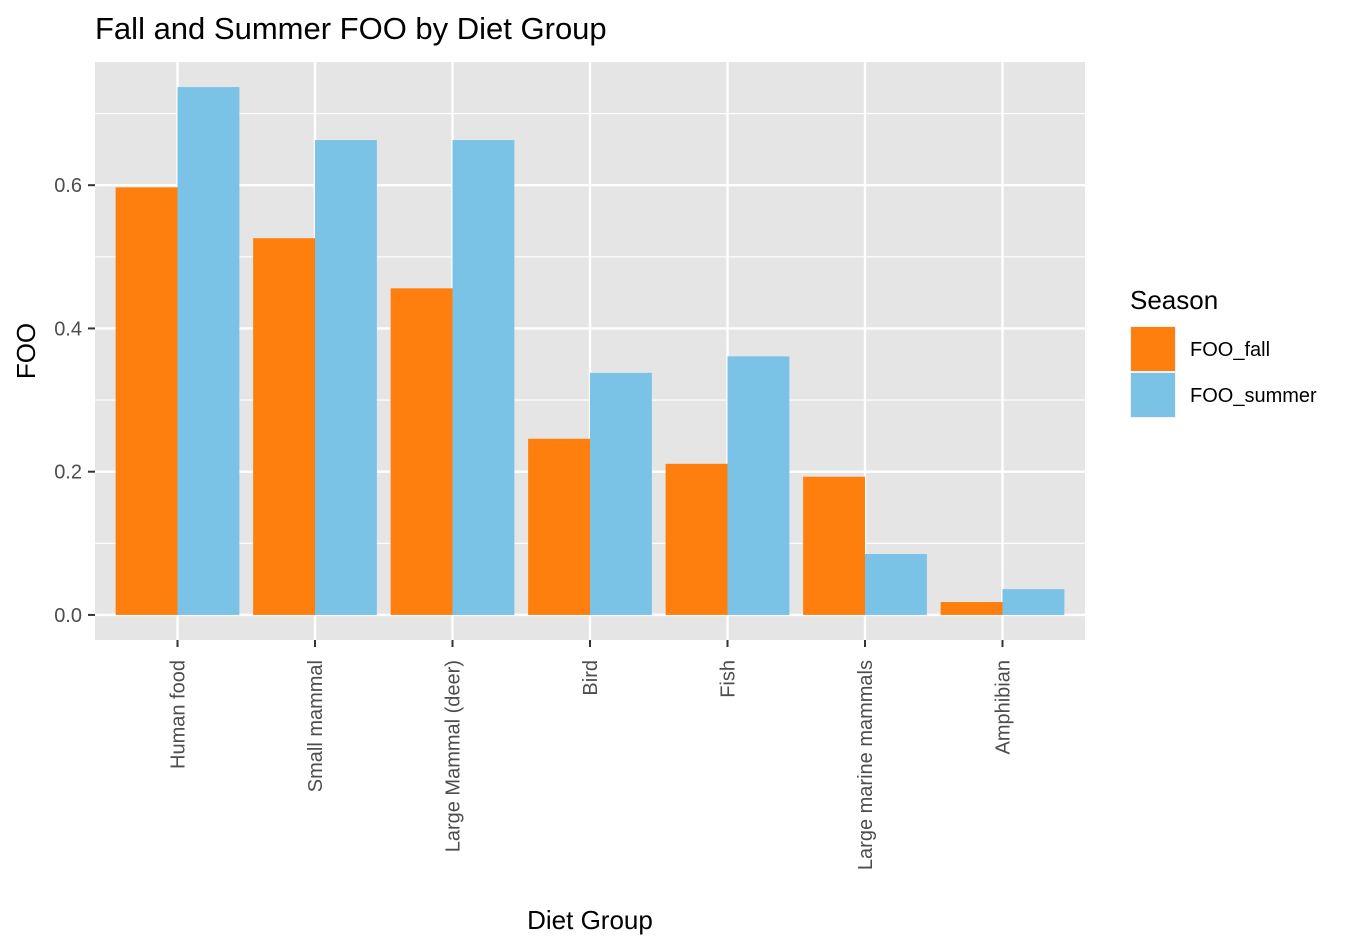  I want to click on y-tick-label: 0.4, so click(68, 329).